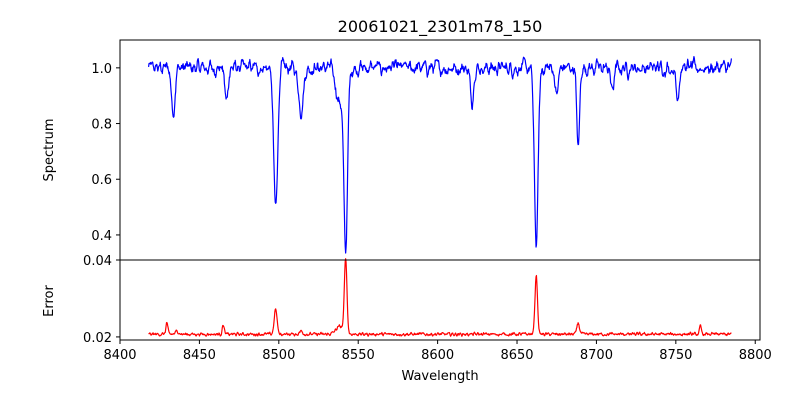 Image resolution: width=800 pixels, height=400 pixels. Describe the element at coordinates (358, 355) in the screenshot. I see `x-tick-label: 8550` at that location.